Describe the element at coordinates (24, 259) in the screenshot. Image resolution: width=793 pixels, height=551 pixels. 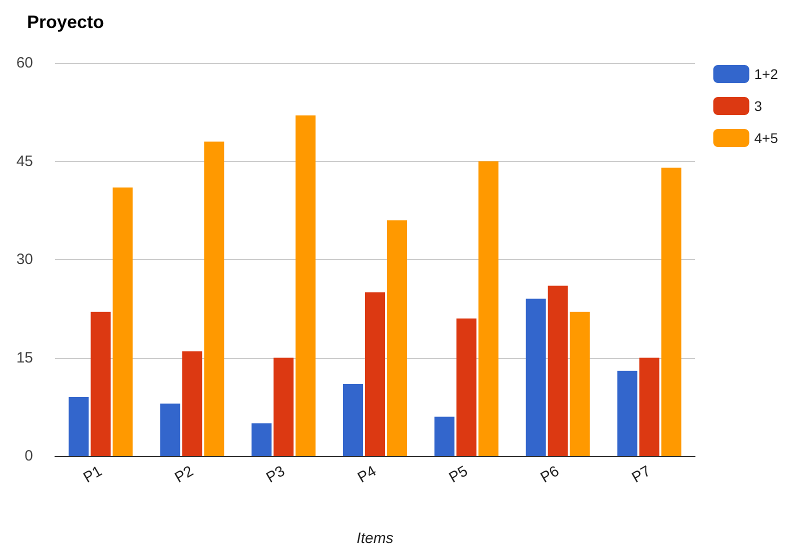
I see `y-tick-label: 30` at that location.